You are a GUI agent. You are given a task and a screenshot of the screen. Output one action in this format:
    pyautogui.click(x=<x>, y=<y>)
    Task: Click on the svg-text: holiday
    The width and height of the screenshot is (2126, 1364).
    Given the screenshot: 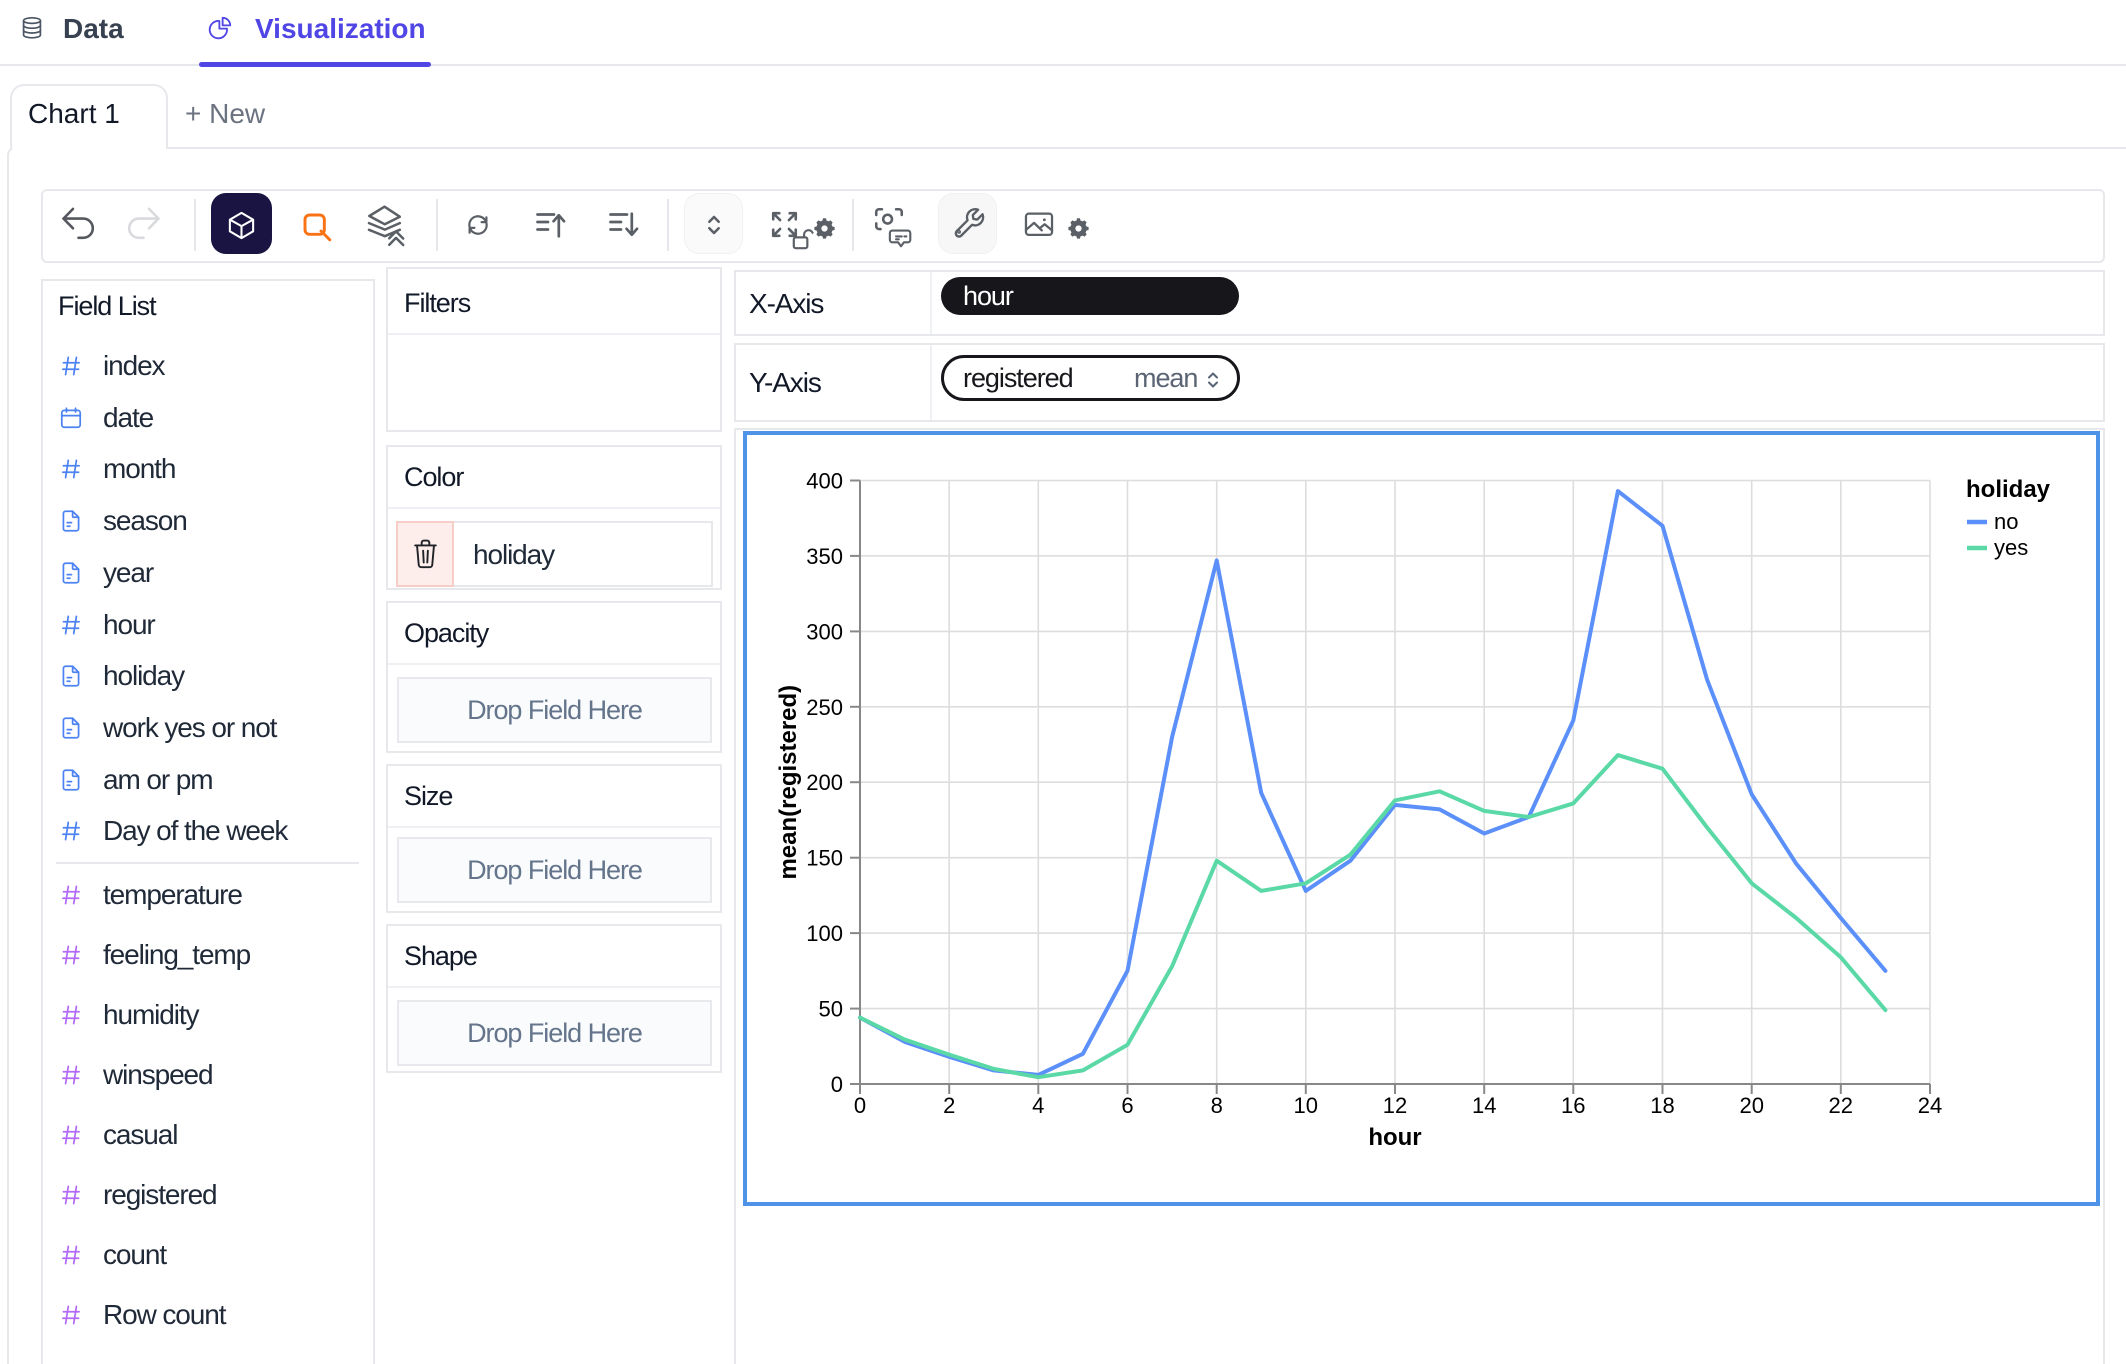 What is the action you would take?
    pyautogui.click(x=2008, y=489)
    